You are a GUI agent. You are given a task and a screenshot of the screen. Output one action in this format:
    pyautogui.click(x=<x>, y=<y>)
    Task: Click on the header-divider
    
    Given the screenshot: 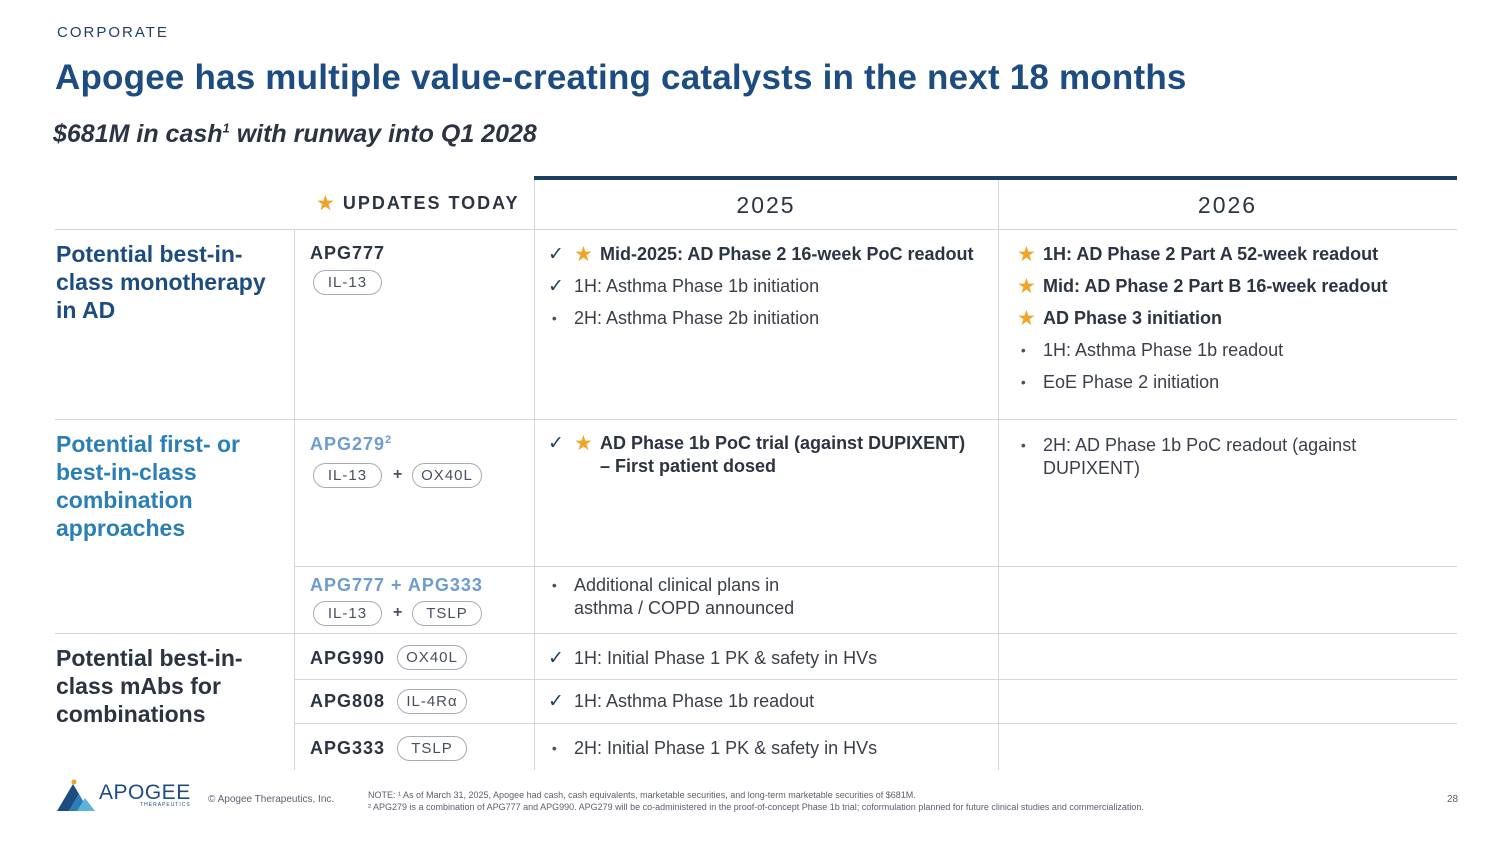 What is the action you would take?
    pyautogui.click(x=756, y=229)
    